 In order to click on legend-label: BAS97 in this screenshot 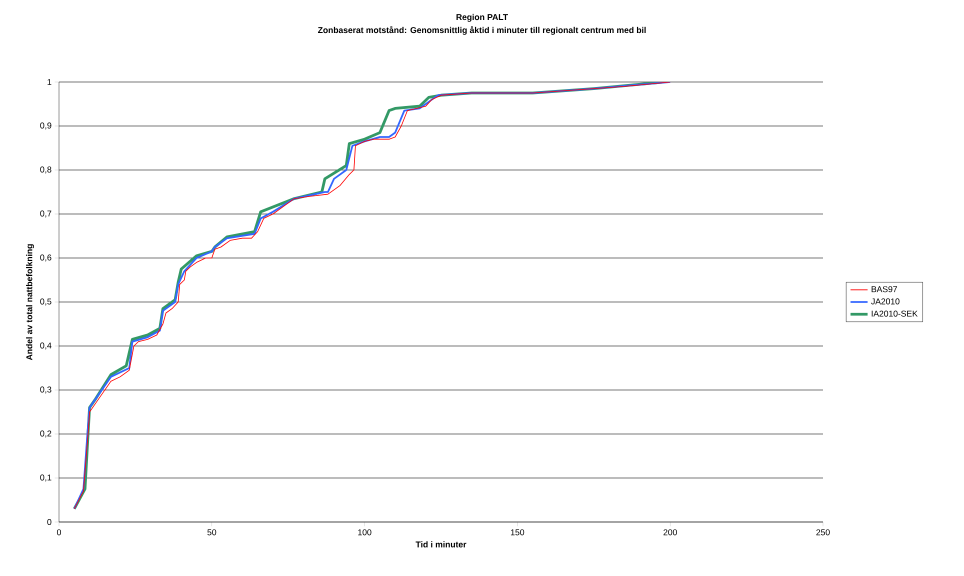, I will do `click(885, 289)`.